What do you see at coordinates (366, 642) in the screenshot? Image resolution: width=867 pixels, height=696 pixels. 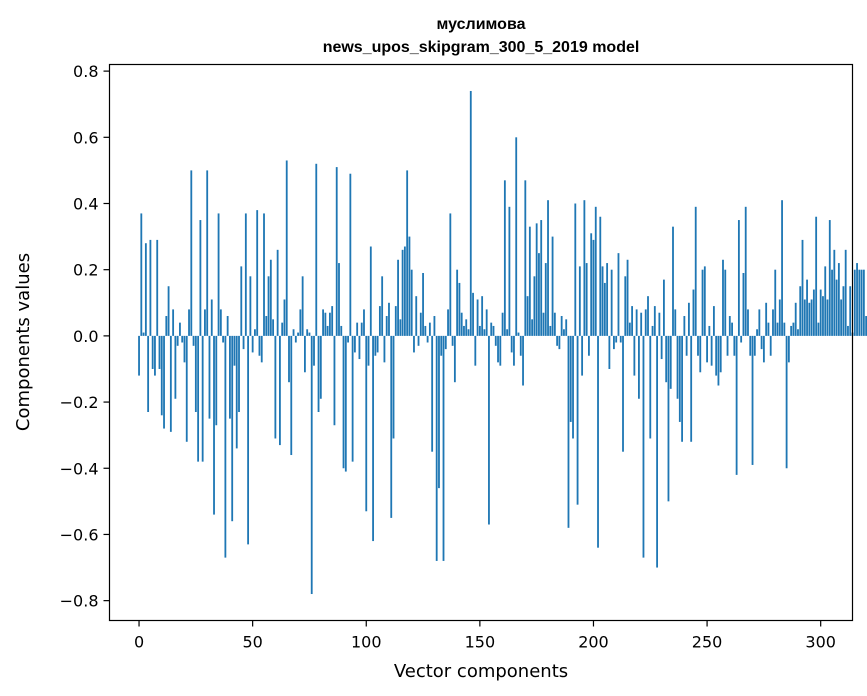 I see `x-tick-label: 100` at bounding box center [366, 642].